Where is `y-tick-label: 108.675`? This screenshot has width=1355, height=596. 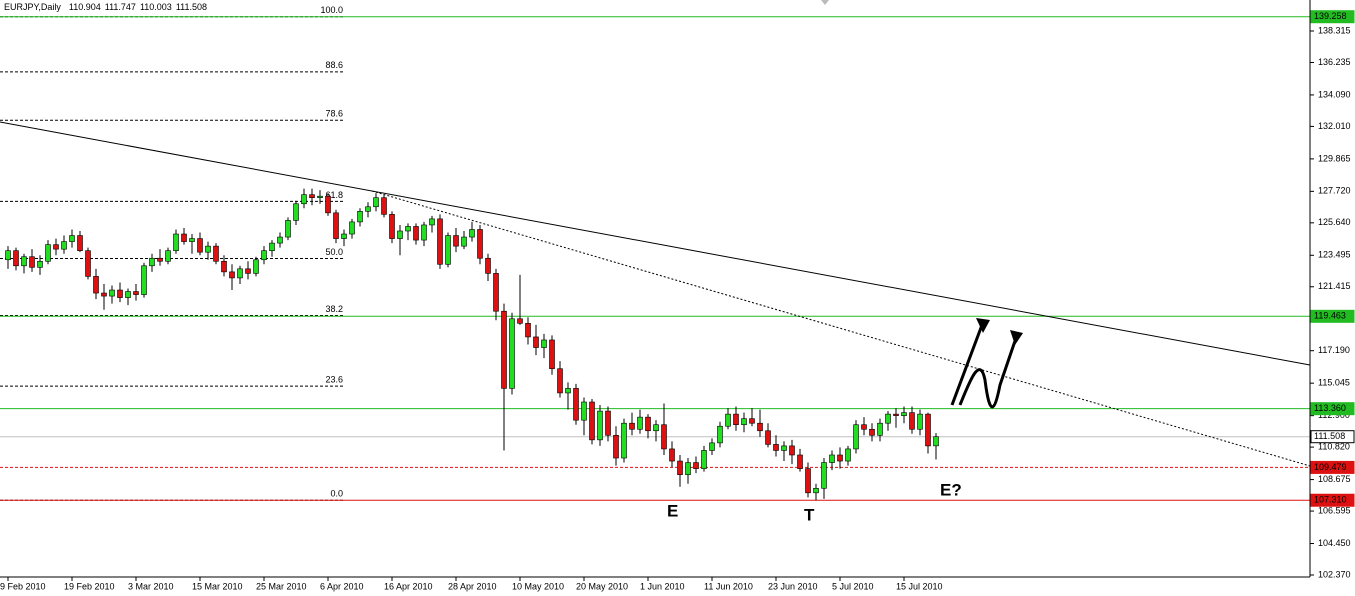
y-tick-label: 108.675 is located at coordinates (1334, 479).